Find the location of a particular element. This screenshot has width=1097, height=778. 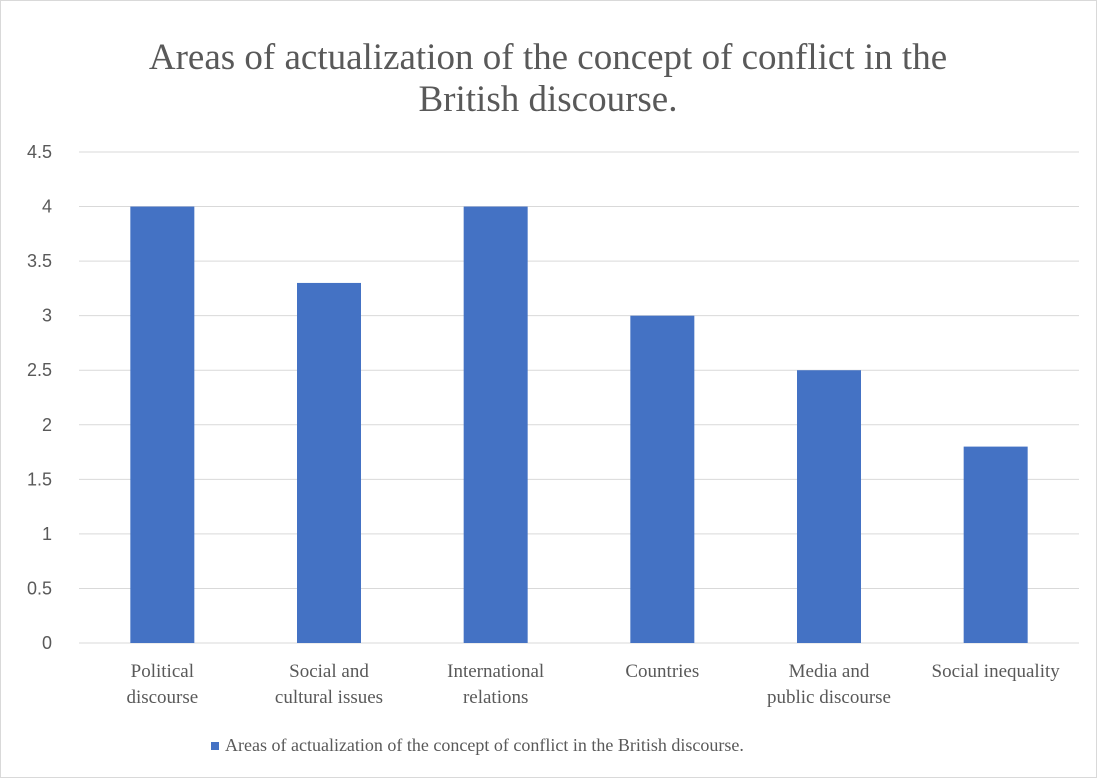

x-tick-label-line: Political is located at coordinates (162, 671).